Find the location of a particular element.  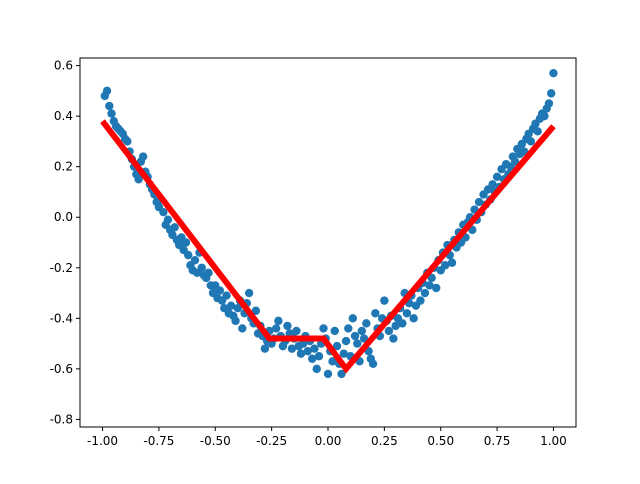

x-tick-label: -1.00 is located at coordinates (102, 441).